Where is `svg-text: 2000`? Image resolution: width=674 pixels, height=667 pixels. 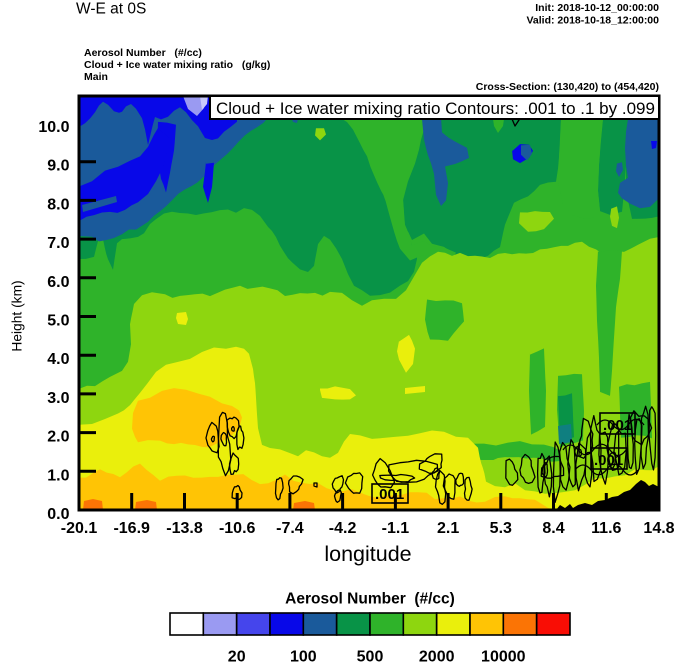
svg-text: 2000 is located at coordinates (437, 657).